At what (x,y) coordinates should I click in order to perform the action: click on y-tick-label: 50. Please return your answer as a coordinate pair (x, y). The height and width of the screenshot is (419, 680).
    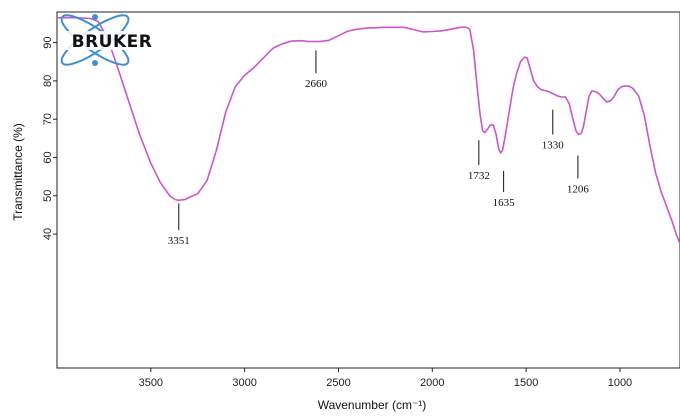
    Looking at the image, I should click on (48, 196).